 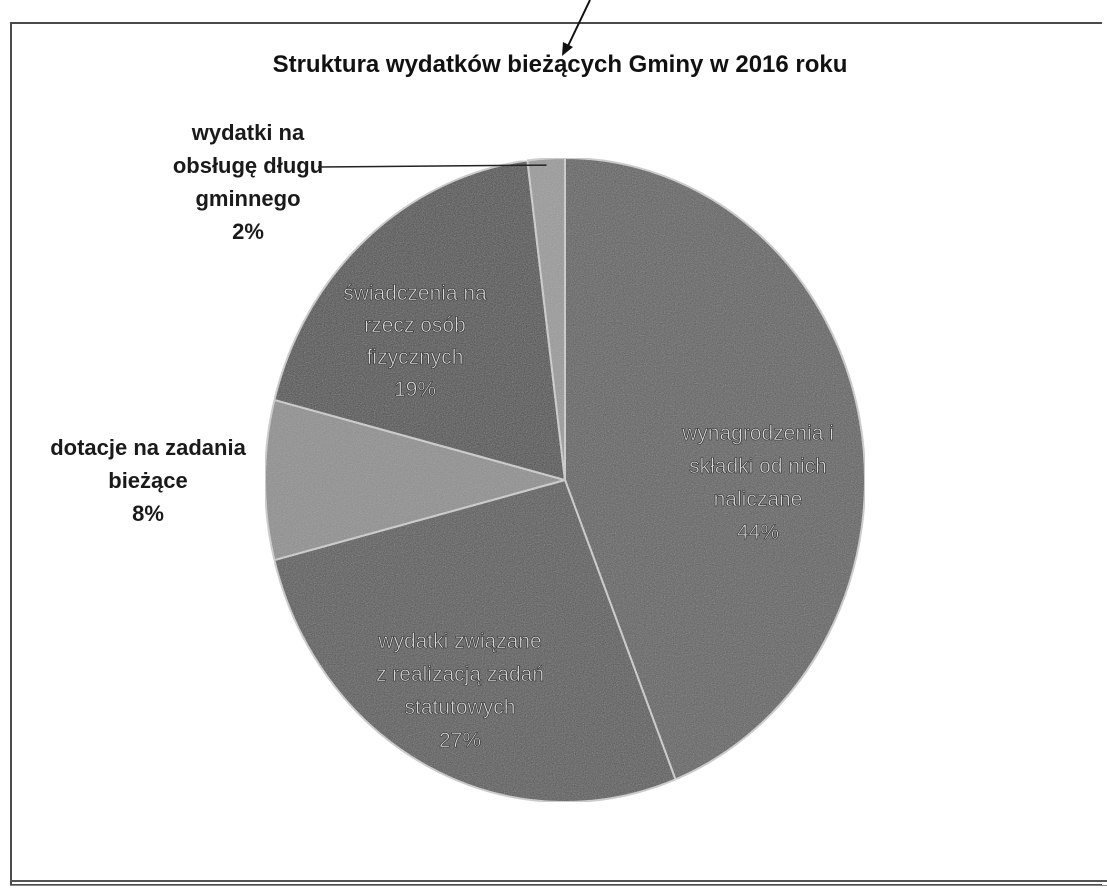 I want to click on arrow-annotation, so click(x=576, y=28).